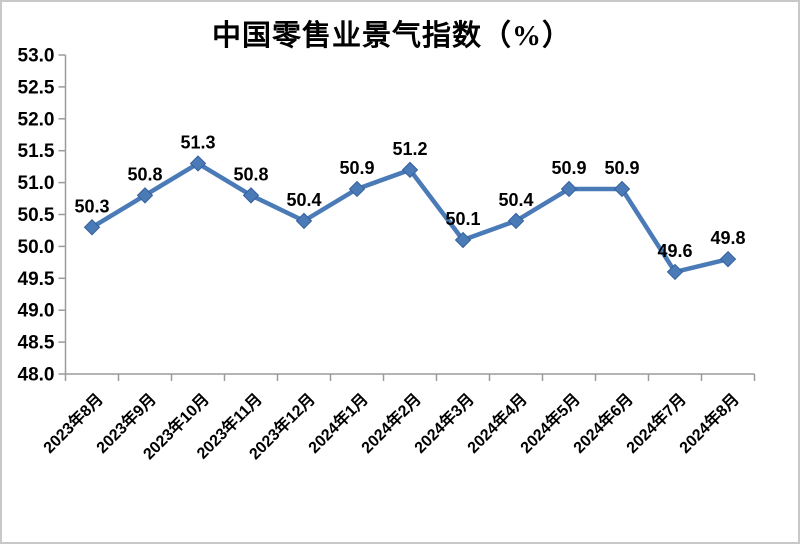 This screenshot has width=800, height=544. Describe the element at coordinates (36, 247) in the screenshot. I see `y-axis-tick-label: 50.0` at that location.